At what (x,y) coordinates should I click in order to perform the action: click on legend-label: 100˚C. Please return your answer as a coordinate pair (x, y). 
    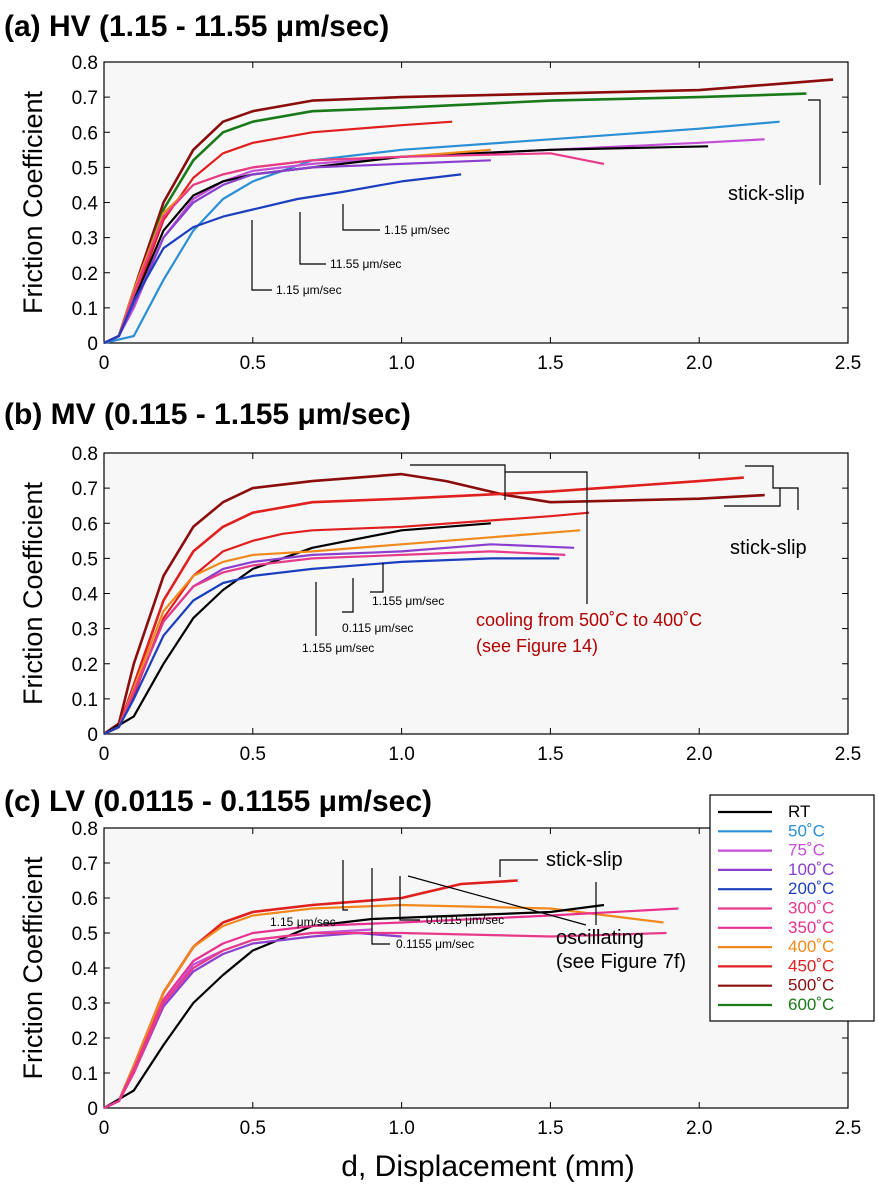
    Looking at the image, I should click on (811, 869).